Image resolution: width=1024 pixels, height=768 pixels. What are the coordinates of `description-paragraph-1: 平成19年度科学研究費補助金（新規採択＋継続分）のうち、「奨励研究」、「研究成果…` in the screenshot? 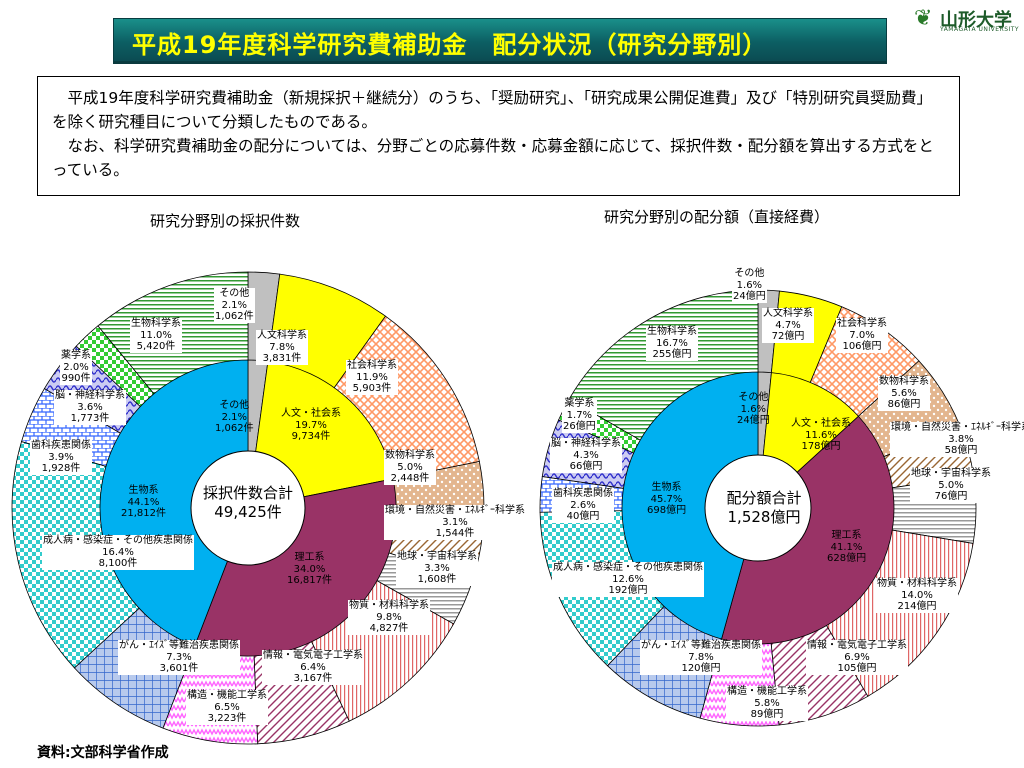 It's located at (492, 110).